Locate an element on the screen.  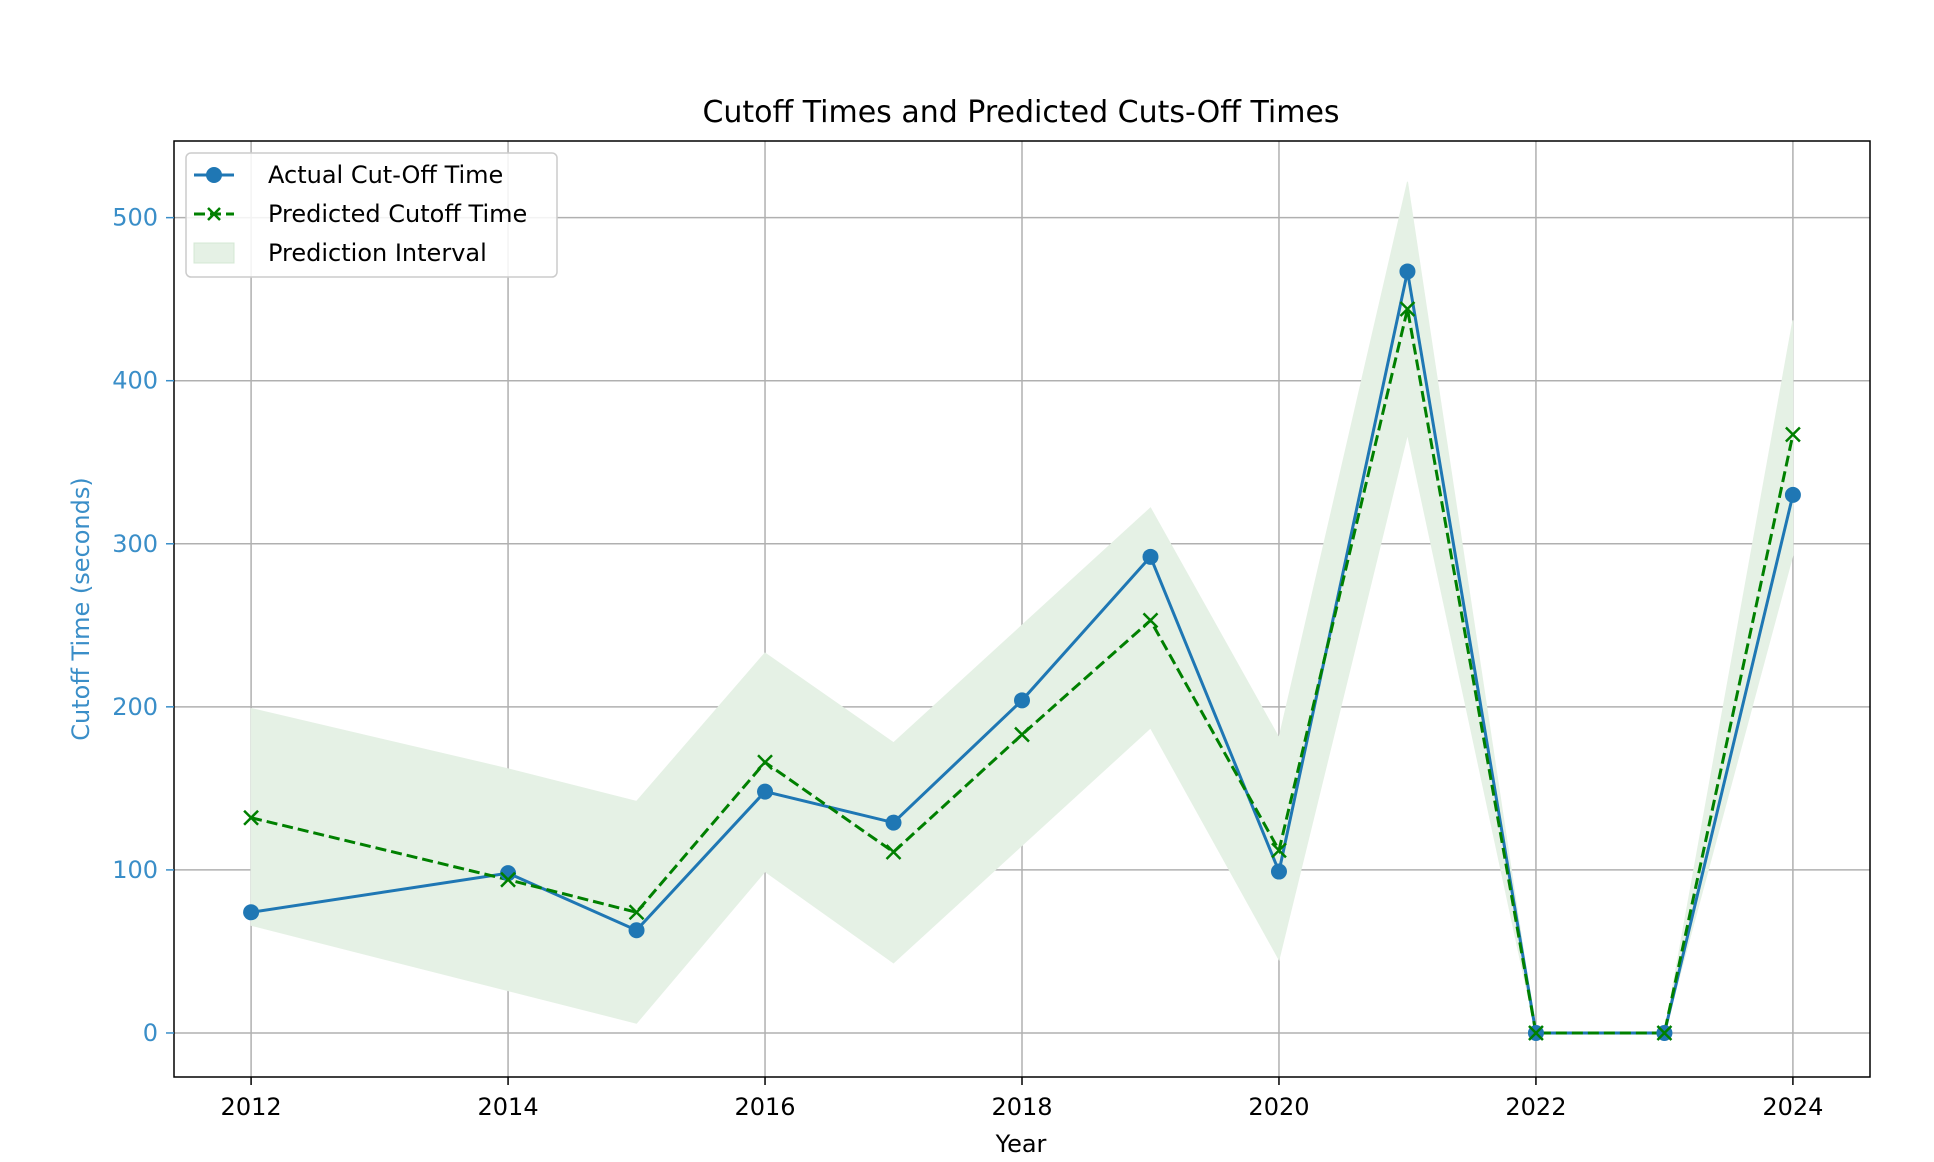
x-tick-label: 2014 is located at coordinates (508, 1107).